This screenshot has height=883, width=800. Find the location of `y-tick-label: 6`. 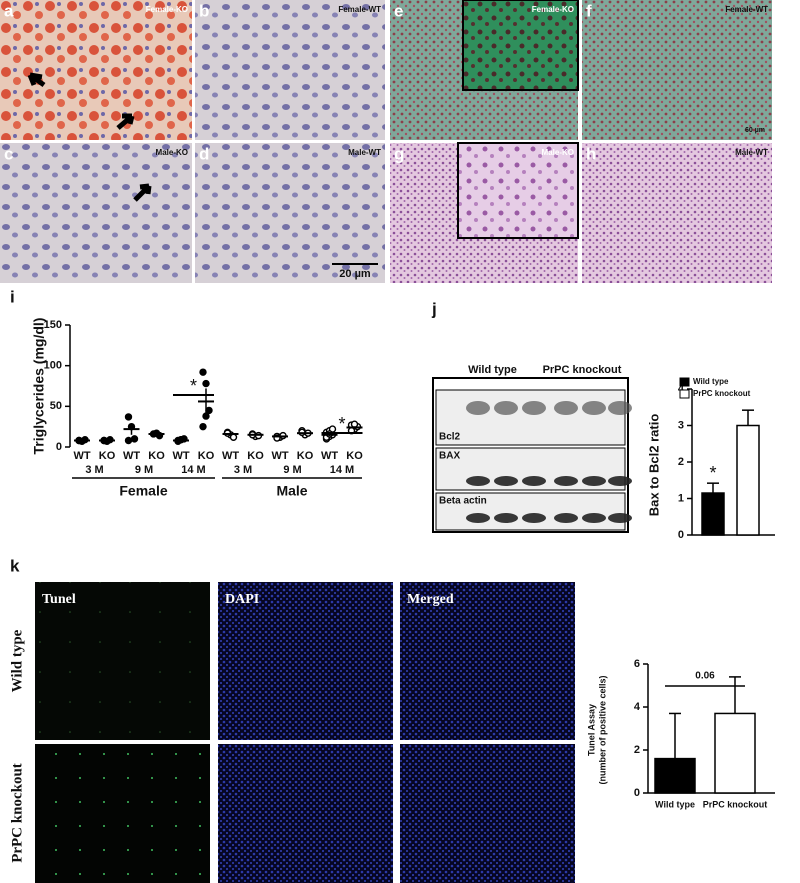

y-tick-label: 6 is located at coordinates (637, 664).